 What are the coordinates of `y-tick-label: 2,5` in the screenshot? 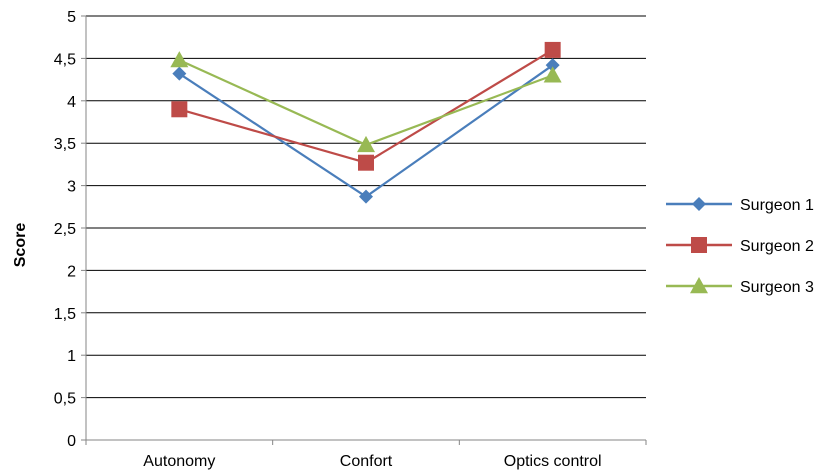 It's located at (65, 229).